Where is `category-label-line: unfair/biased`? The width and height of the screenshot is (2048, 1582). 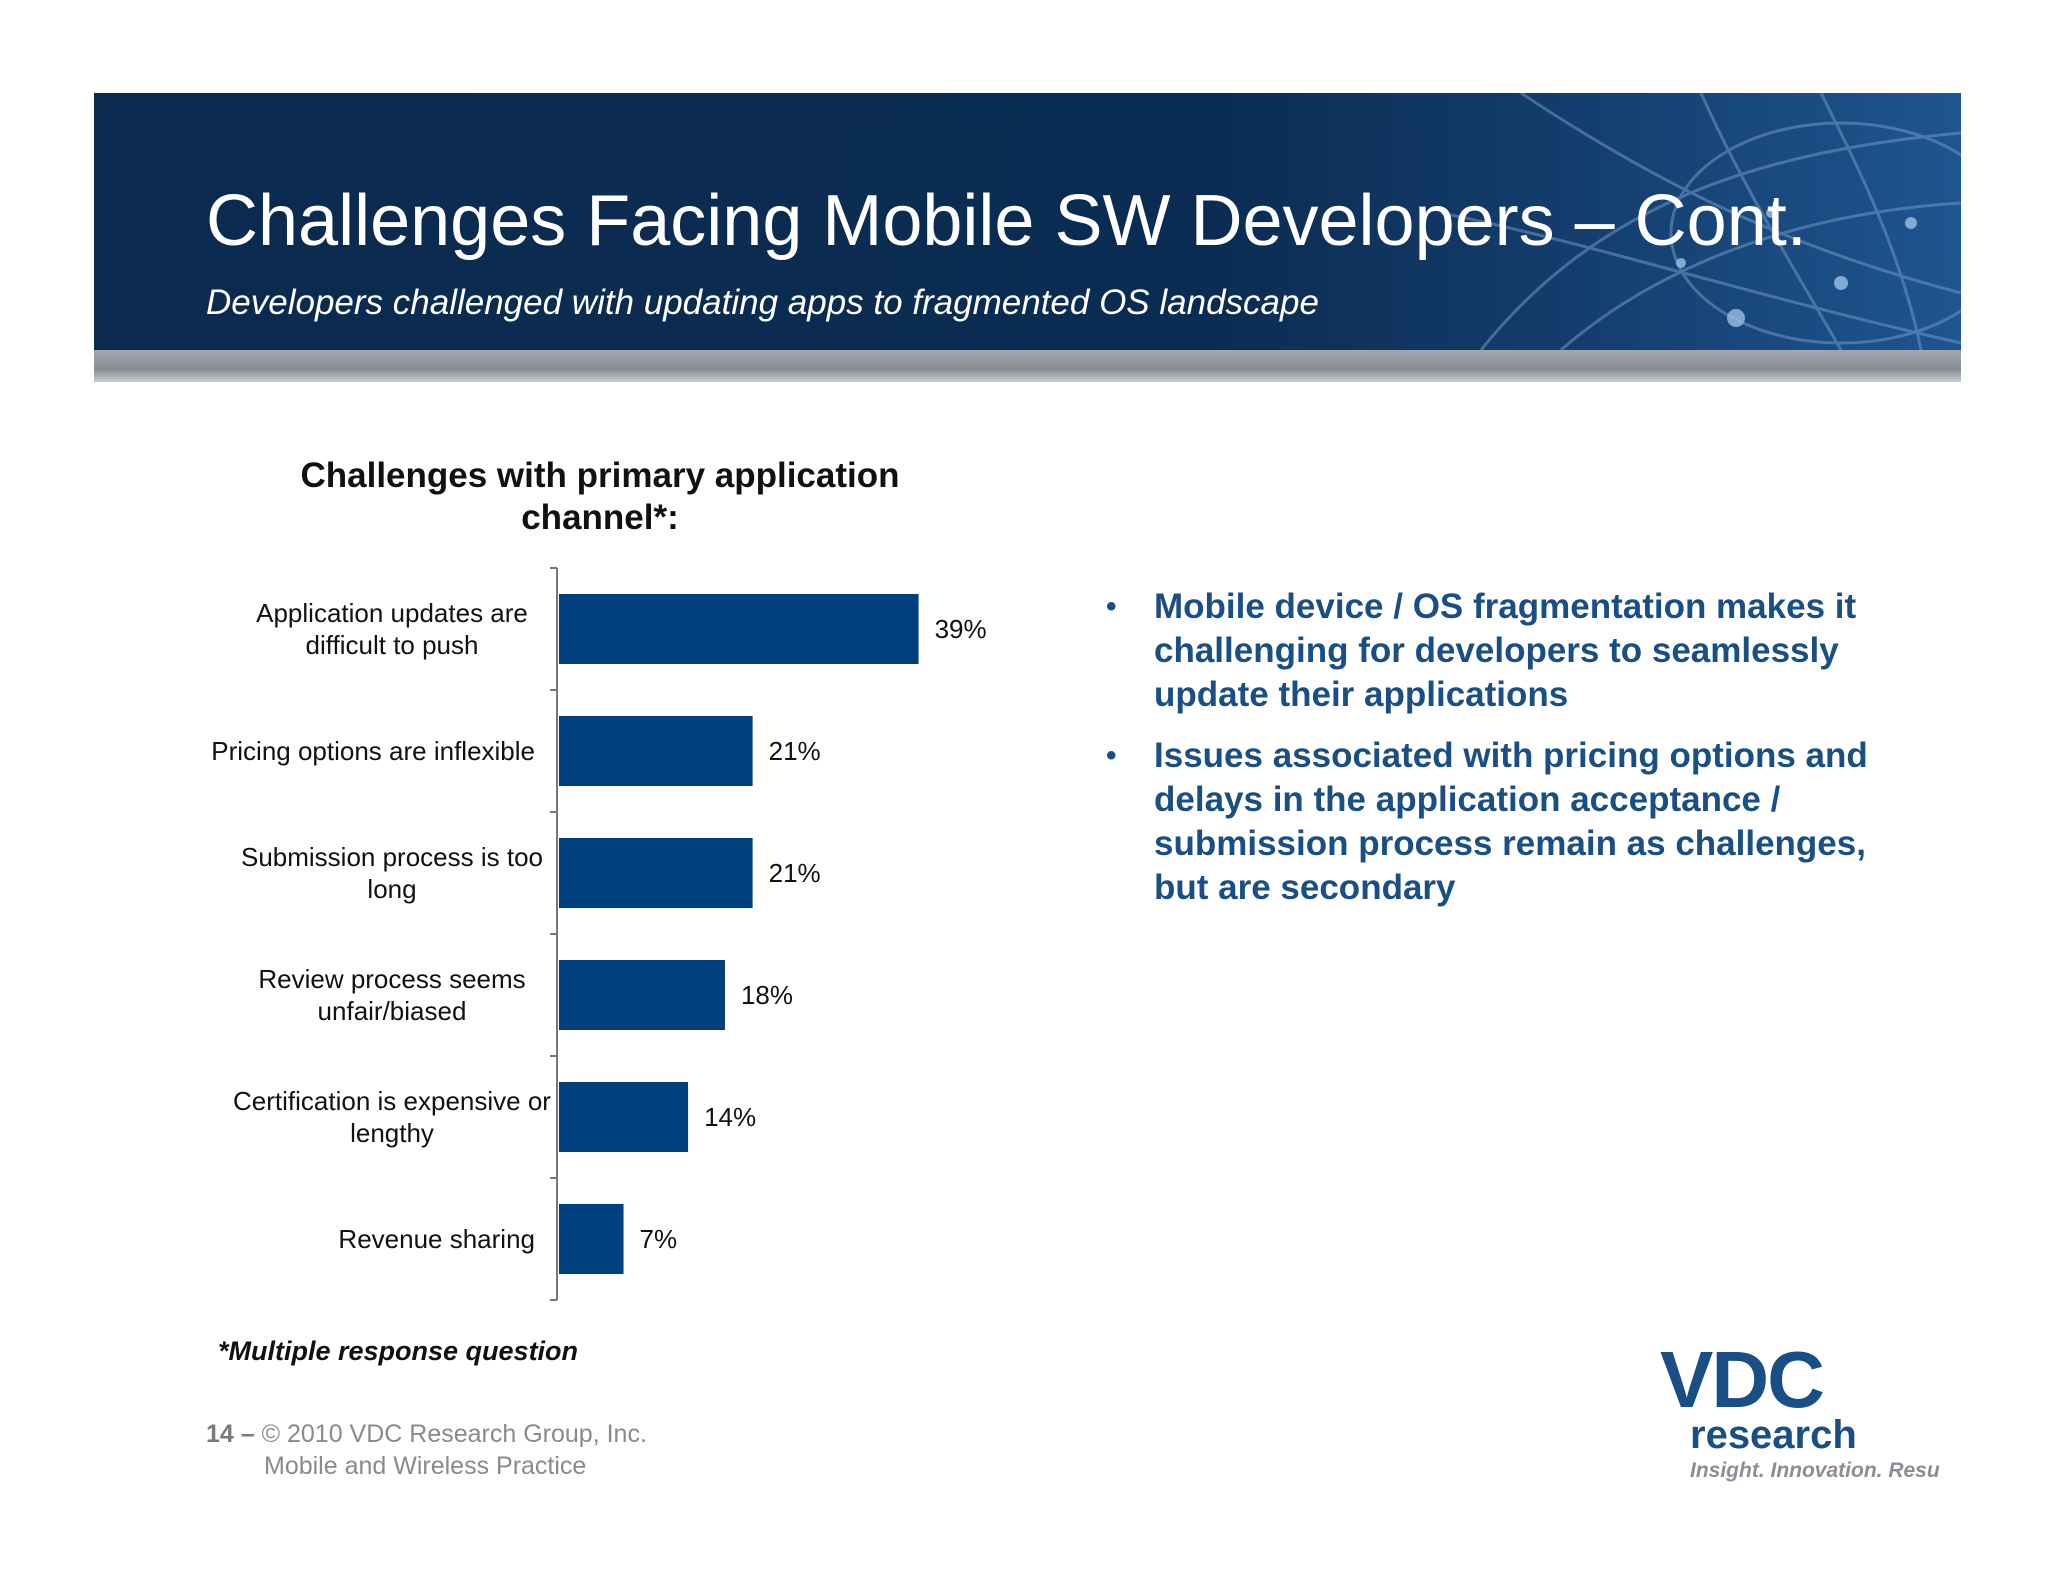
category-label-line: unfair/biased is located at coordinates (392, 1011).